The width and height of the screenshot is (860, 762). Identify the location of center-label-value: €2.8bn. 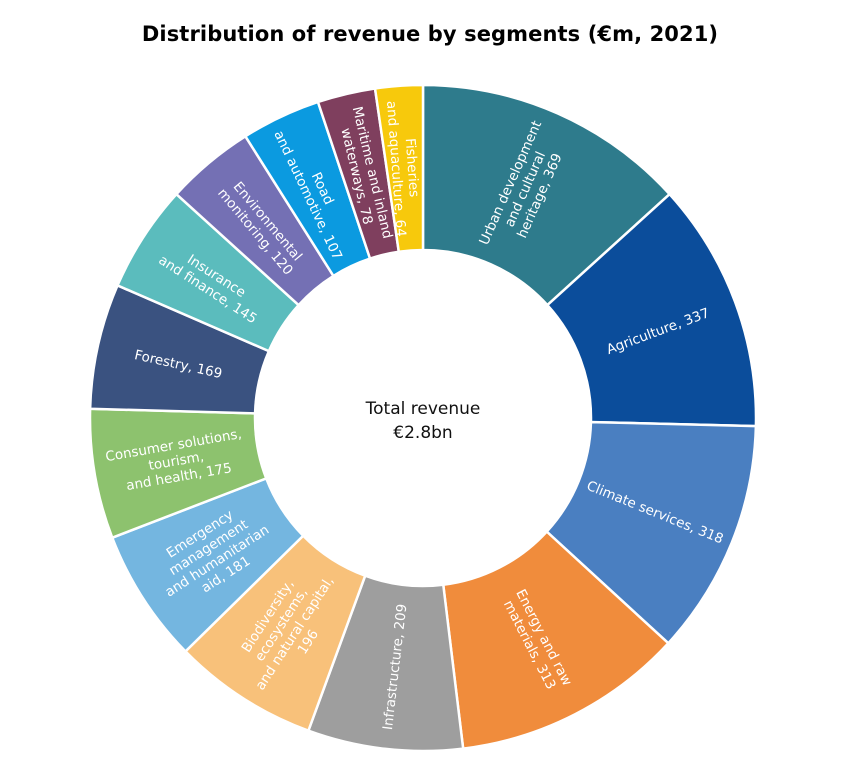
(422, 433).